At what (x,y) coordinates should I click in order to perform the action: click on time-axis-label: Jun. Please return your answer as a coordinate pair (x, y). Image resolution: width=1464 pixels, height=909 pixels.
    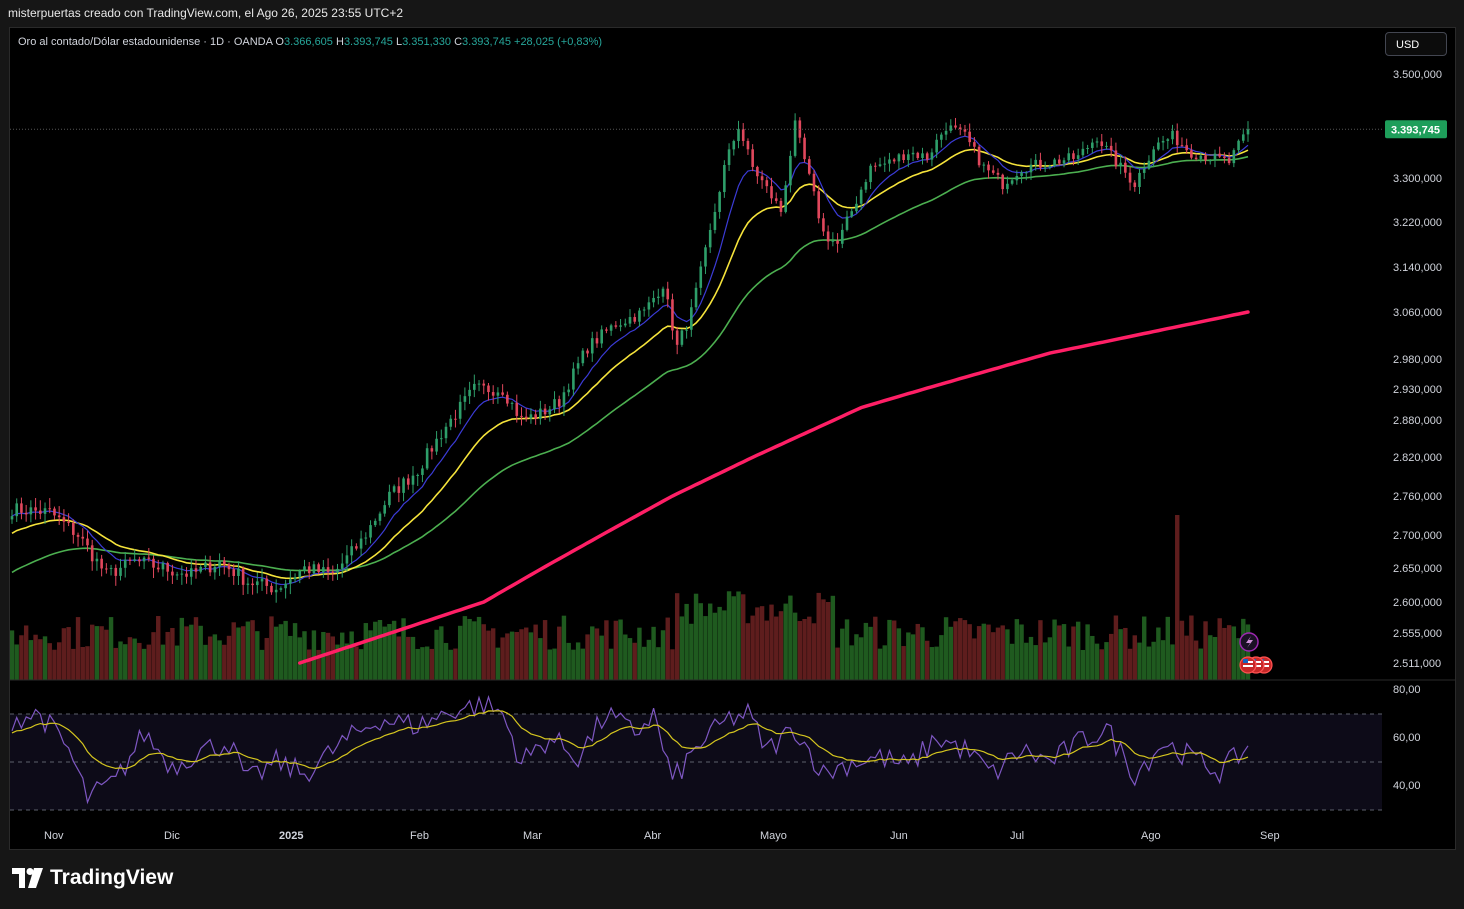
    Looking at the image, I should click on (899, 836).